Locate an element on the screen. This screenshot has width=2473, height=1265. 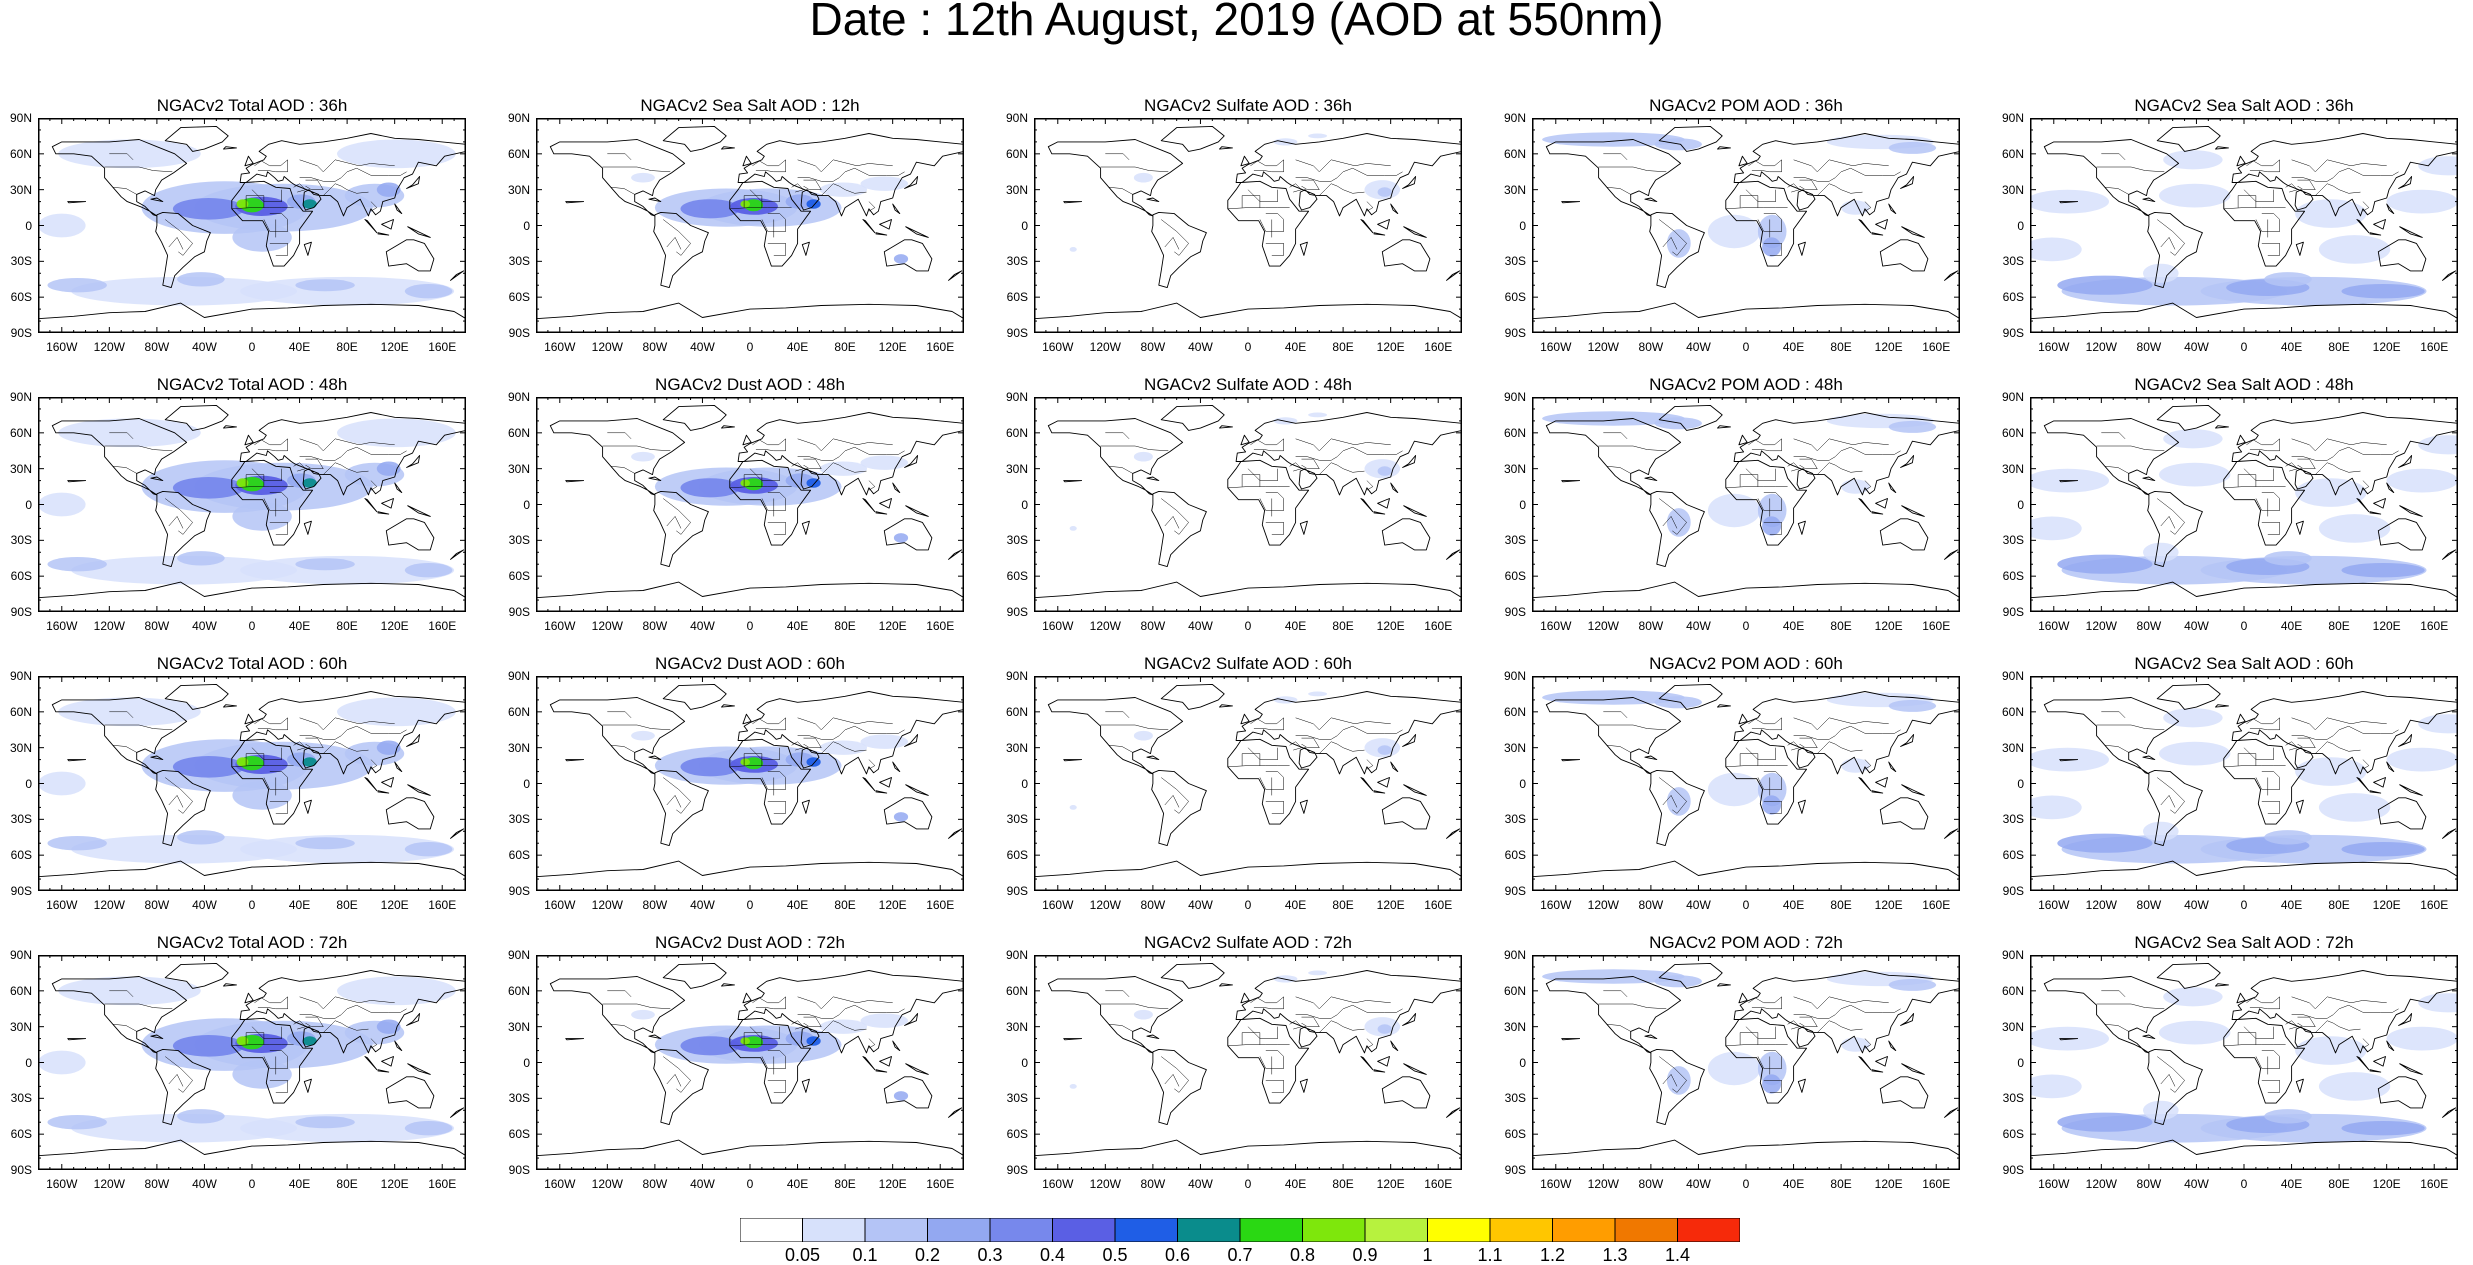
panel-title: NGACv2 Sea Salt AOD : 60h is located at coordinates (2244, 663).